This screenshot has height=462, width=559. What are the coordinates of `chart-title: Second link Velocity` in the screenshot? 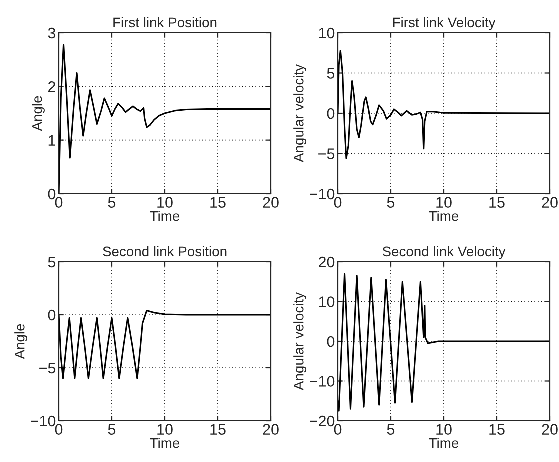 It's located at (444, 253).